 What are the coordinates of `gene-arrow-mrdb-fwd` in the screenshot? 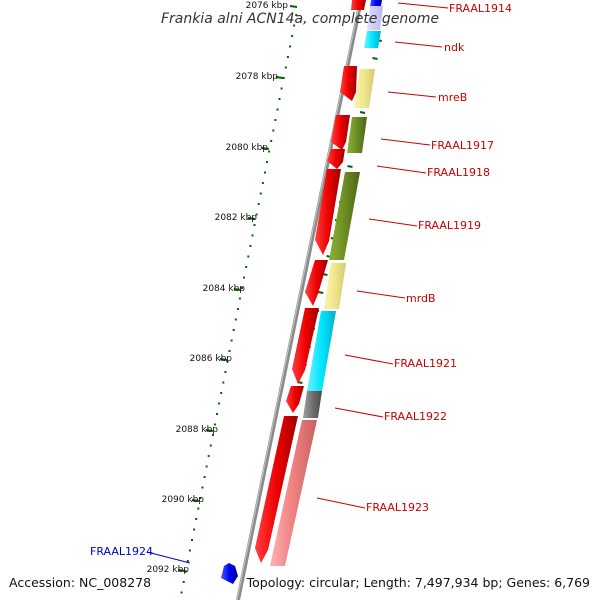 It's located at (316, 283).